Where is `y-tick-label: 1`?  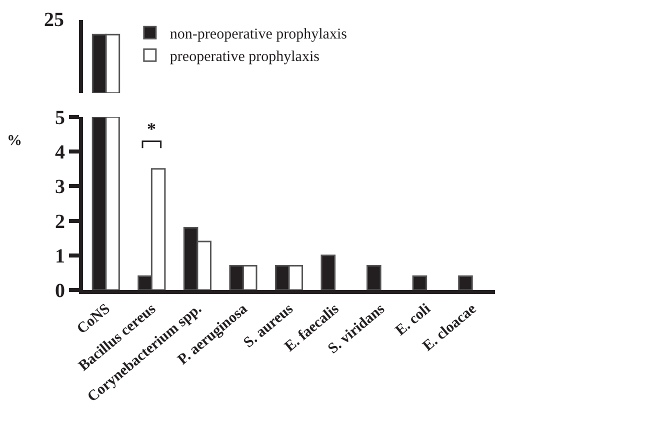
y-tick-label: 1 is located at coordinates (60, 256).